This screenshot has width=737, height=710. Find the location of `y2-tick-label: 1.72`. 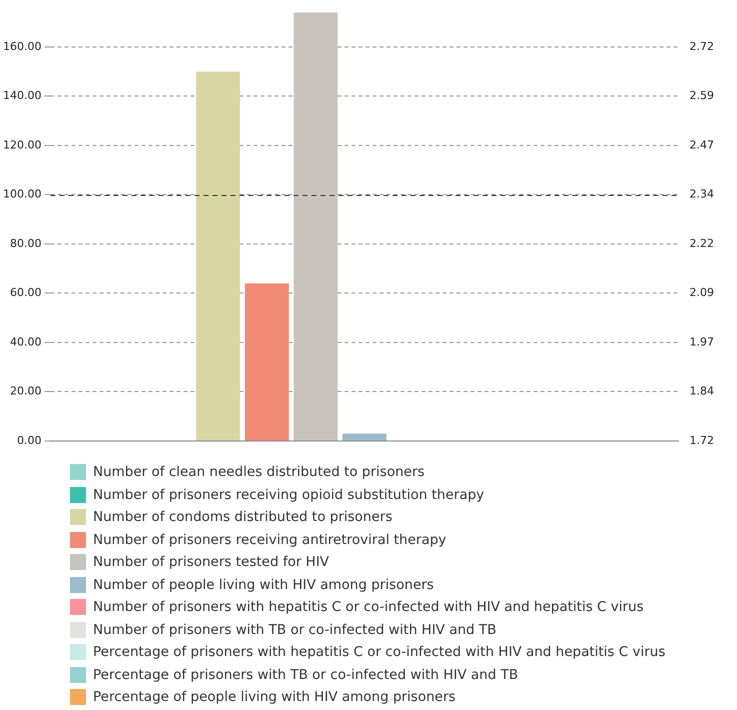

y2-tick-label: 1.72 is located at coordinates (702, 440).